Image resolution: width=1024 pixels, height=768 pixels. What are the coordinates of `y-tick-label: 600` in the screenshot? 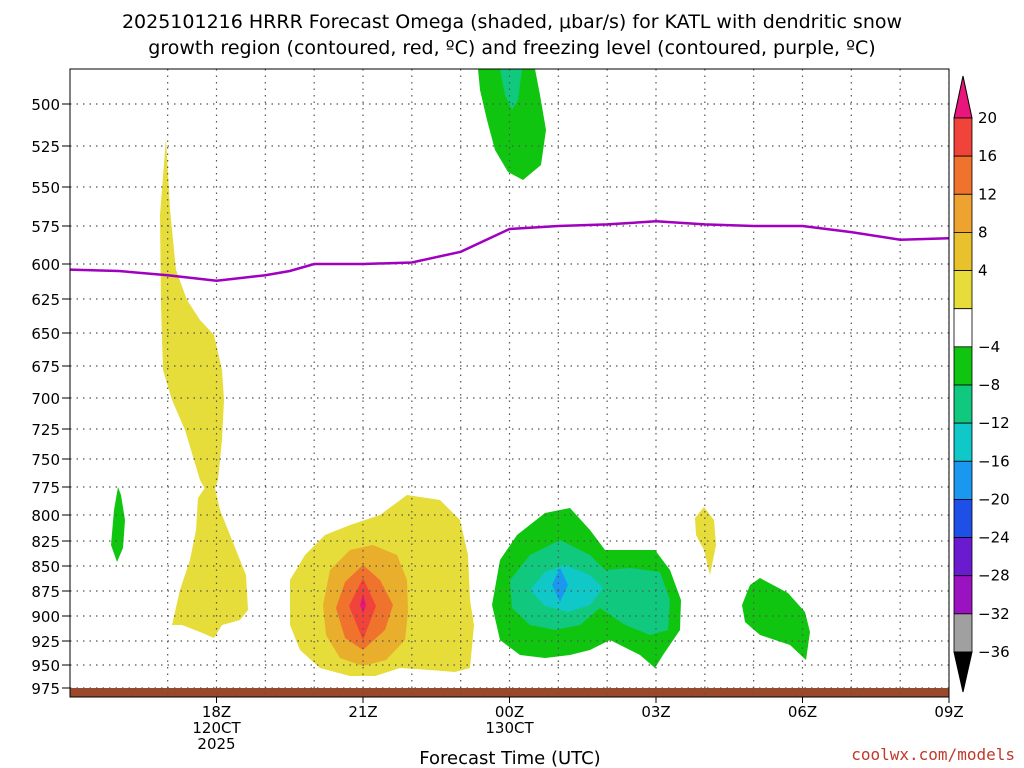 It's located at (45, 265).